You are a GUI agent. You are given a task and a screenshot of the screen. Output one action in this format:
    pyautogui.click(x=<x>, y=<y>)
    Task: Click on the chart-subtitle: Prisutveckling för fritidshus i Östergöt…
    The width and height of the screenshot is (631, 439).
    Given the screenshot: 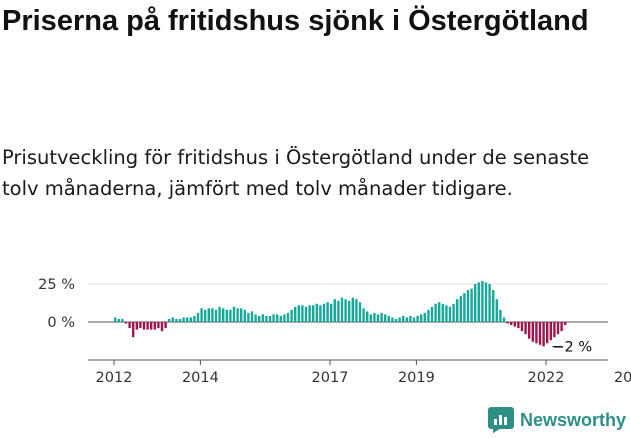 What is the action you would take?
    pyautogui.click(x=296, y=173)
    